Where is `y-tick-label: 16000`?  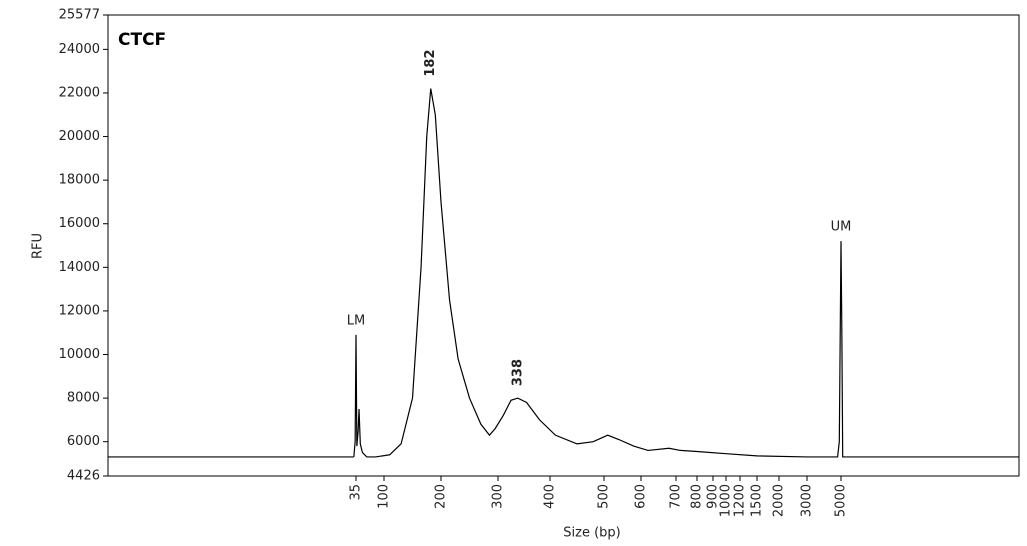
y-tick-label: 16000 is located at coordinates (79, 223).